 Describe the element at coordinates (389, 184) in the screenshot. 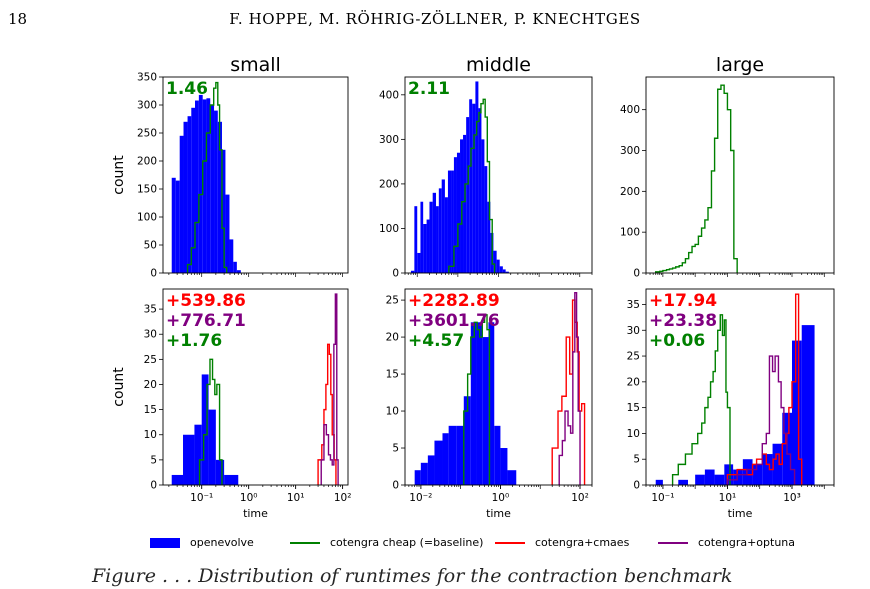

I see `y-tick-label: 200` at that location.